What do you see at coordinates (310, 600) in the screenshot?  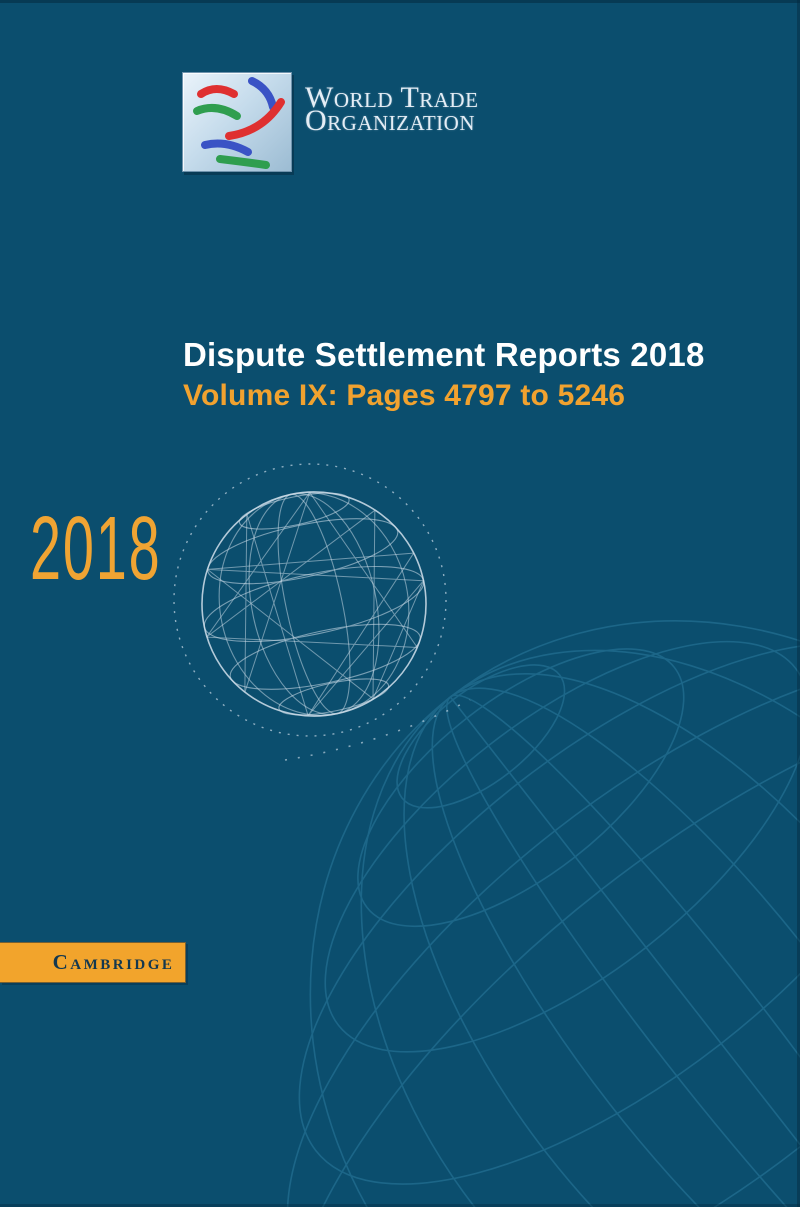 I see `globe-dashed-orbit` at bounding box center [310, 600].